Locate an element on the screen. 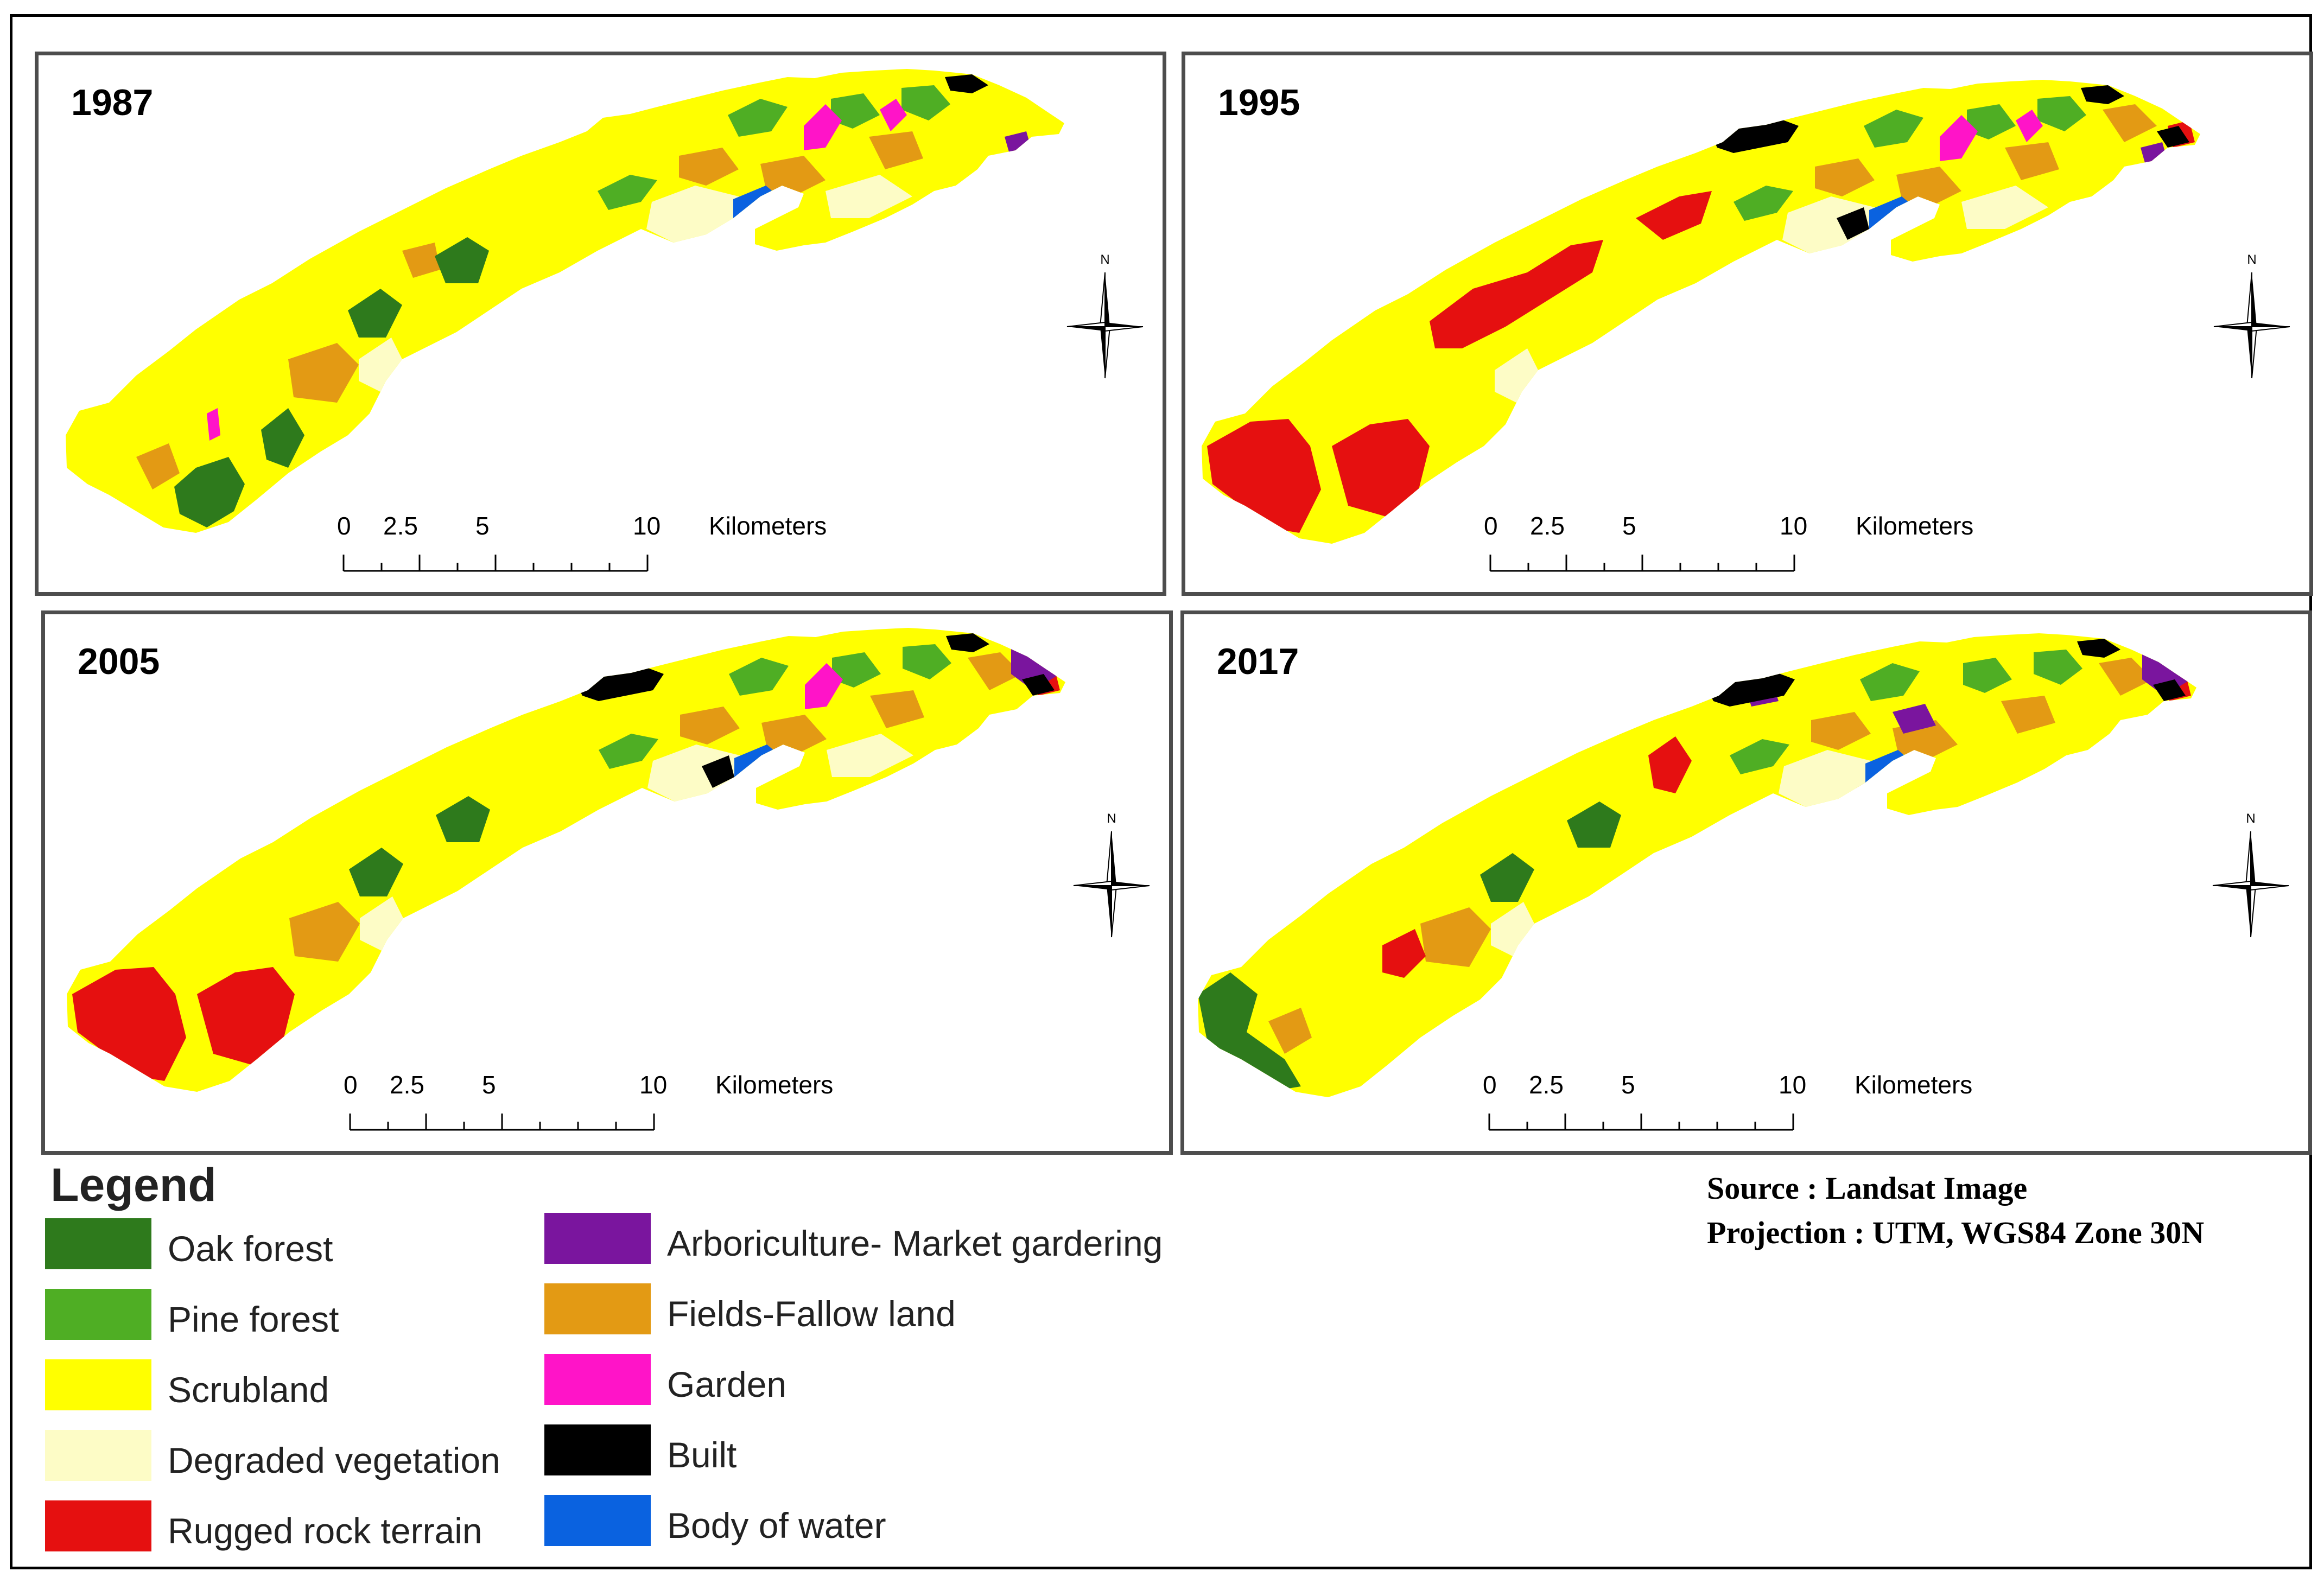  legend-label: Scrubland is located at coordinates (248, 1390).